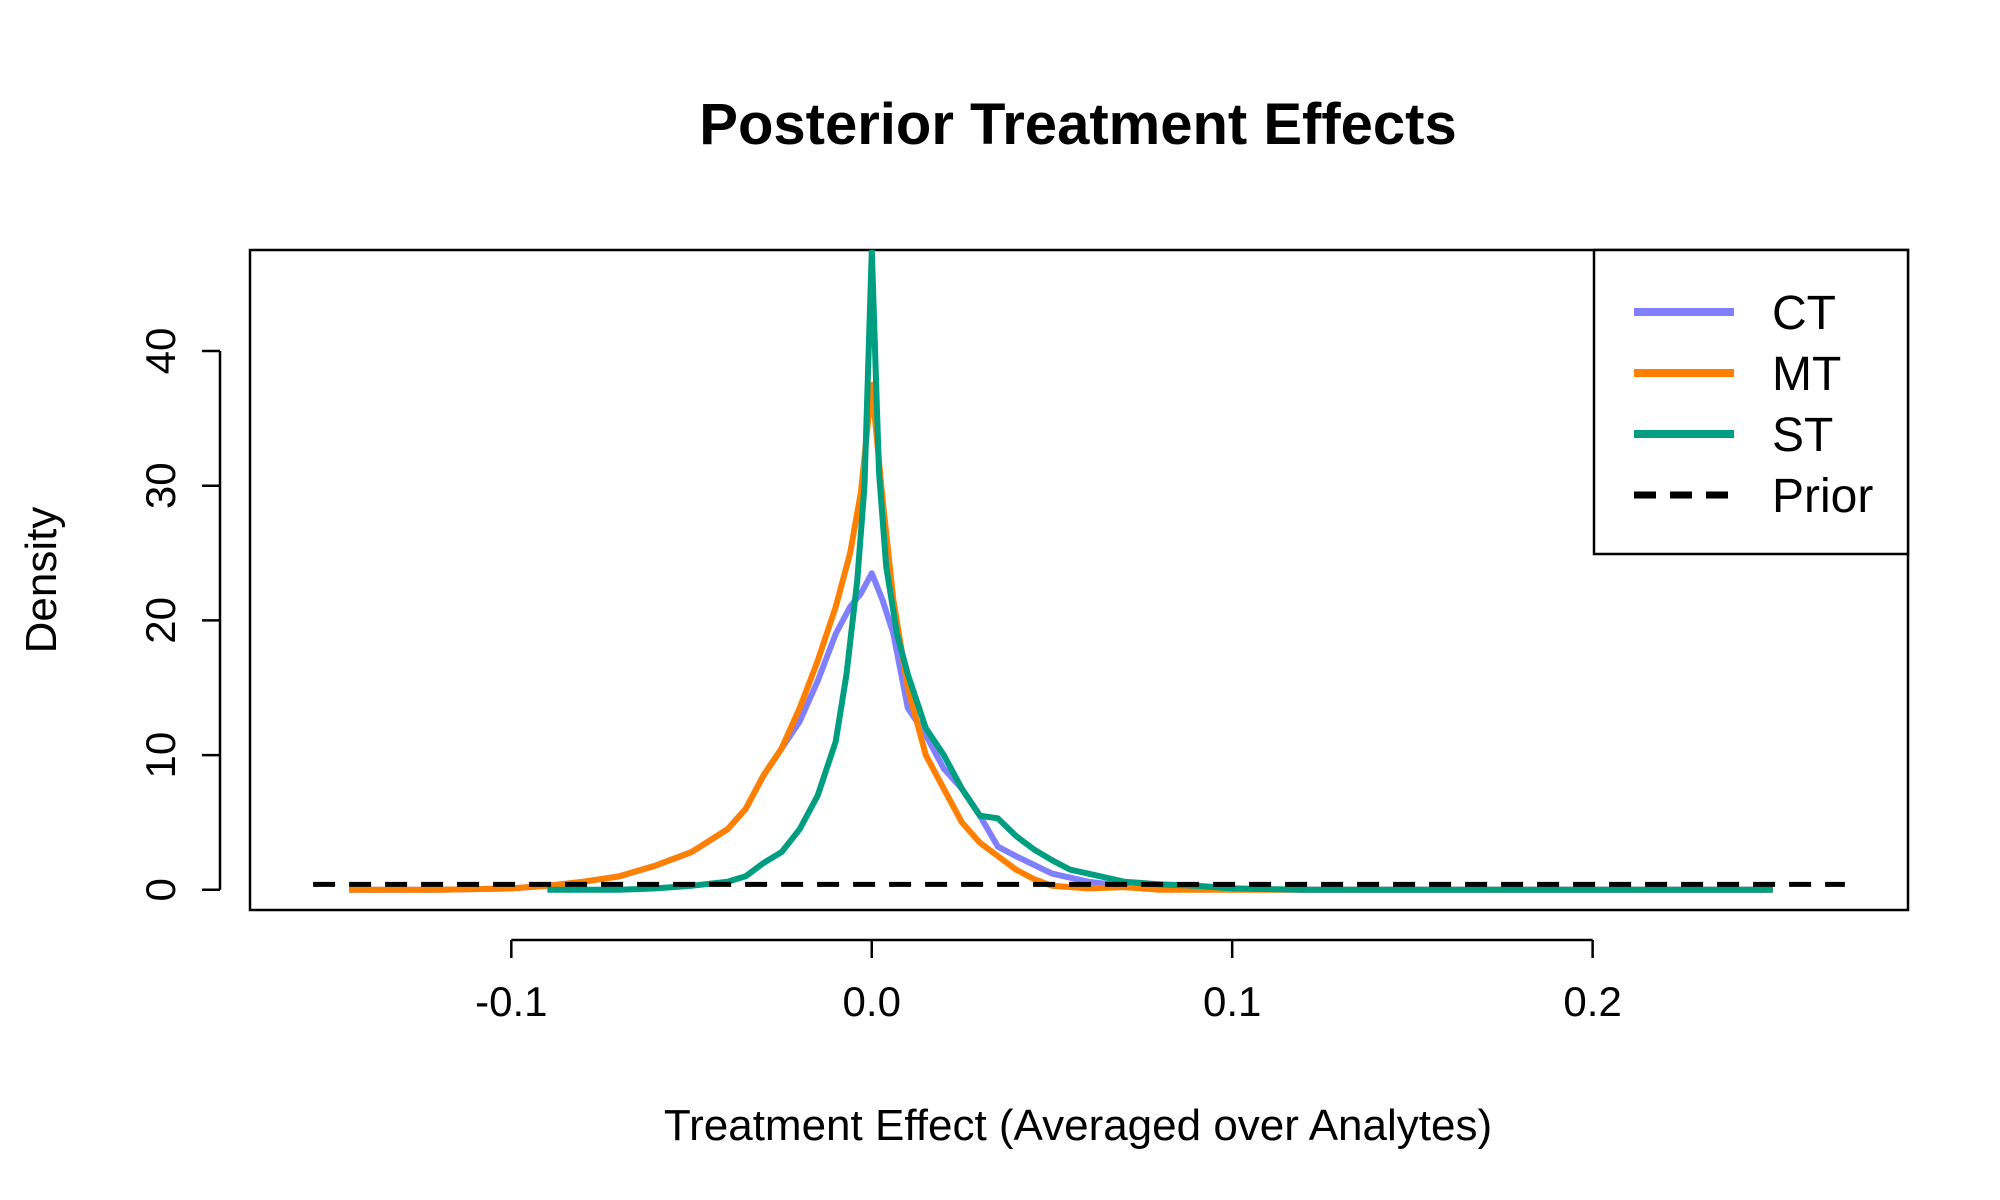 This screenshot has height=1200, width=2000. Describe the element at coordinates (1802, 435) in the screenshot. I see `legend-label-st: ST` at that location.